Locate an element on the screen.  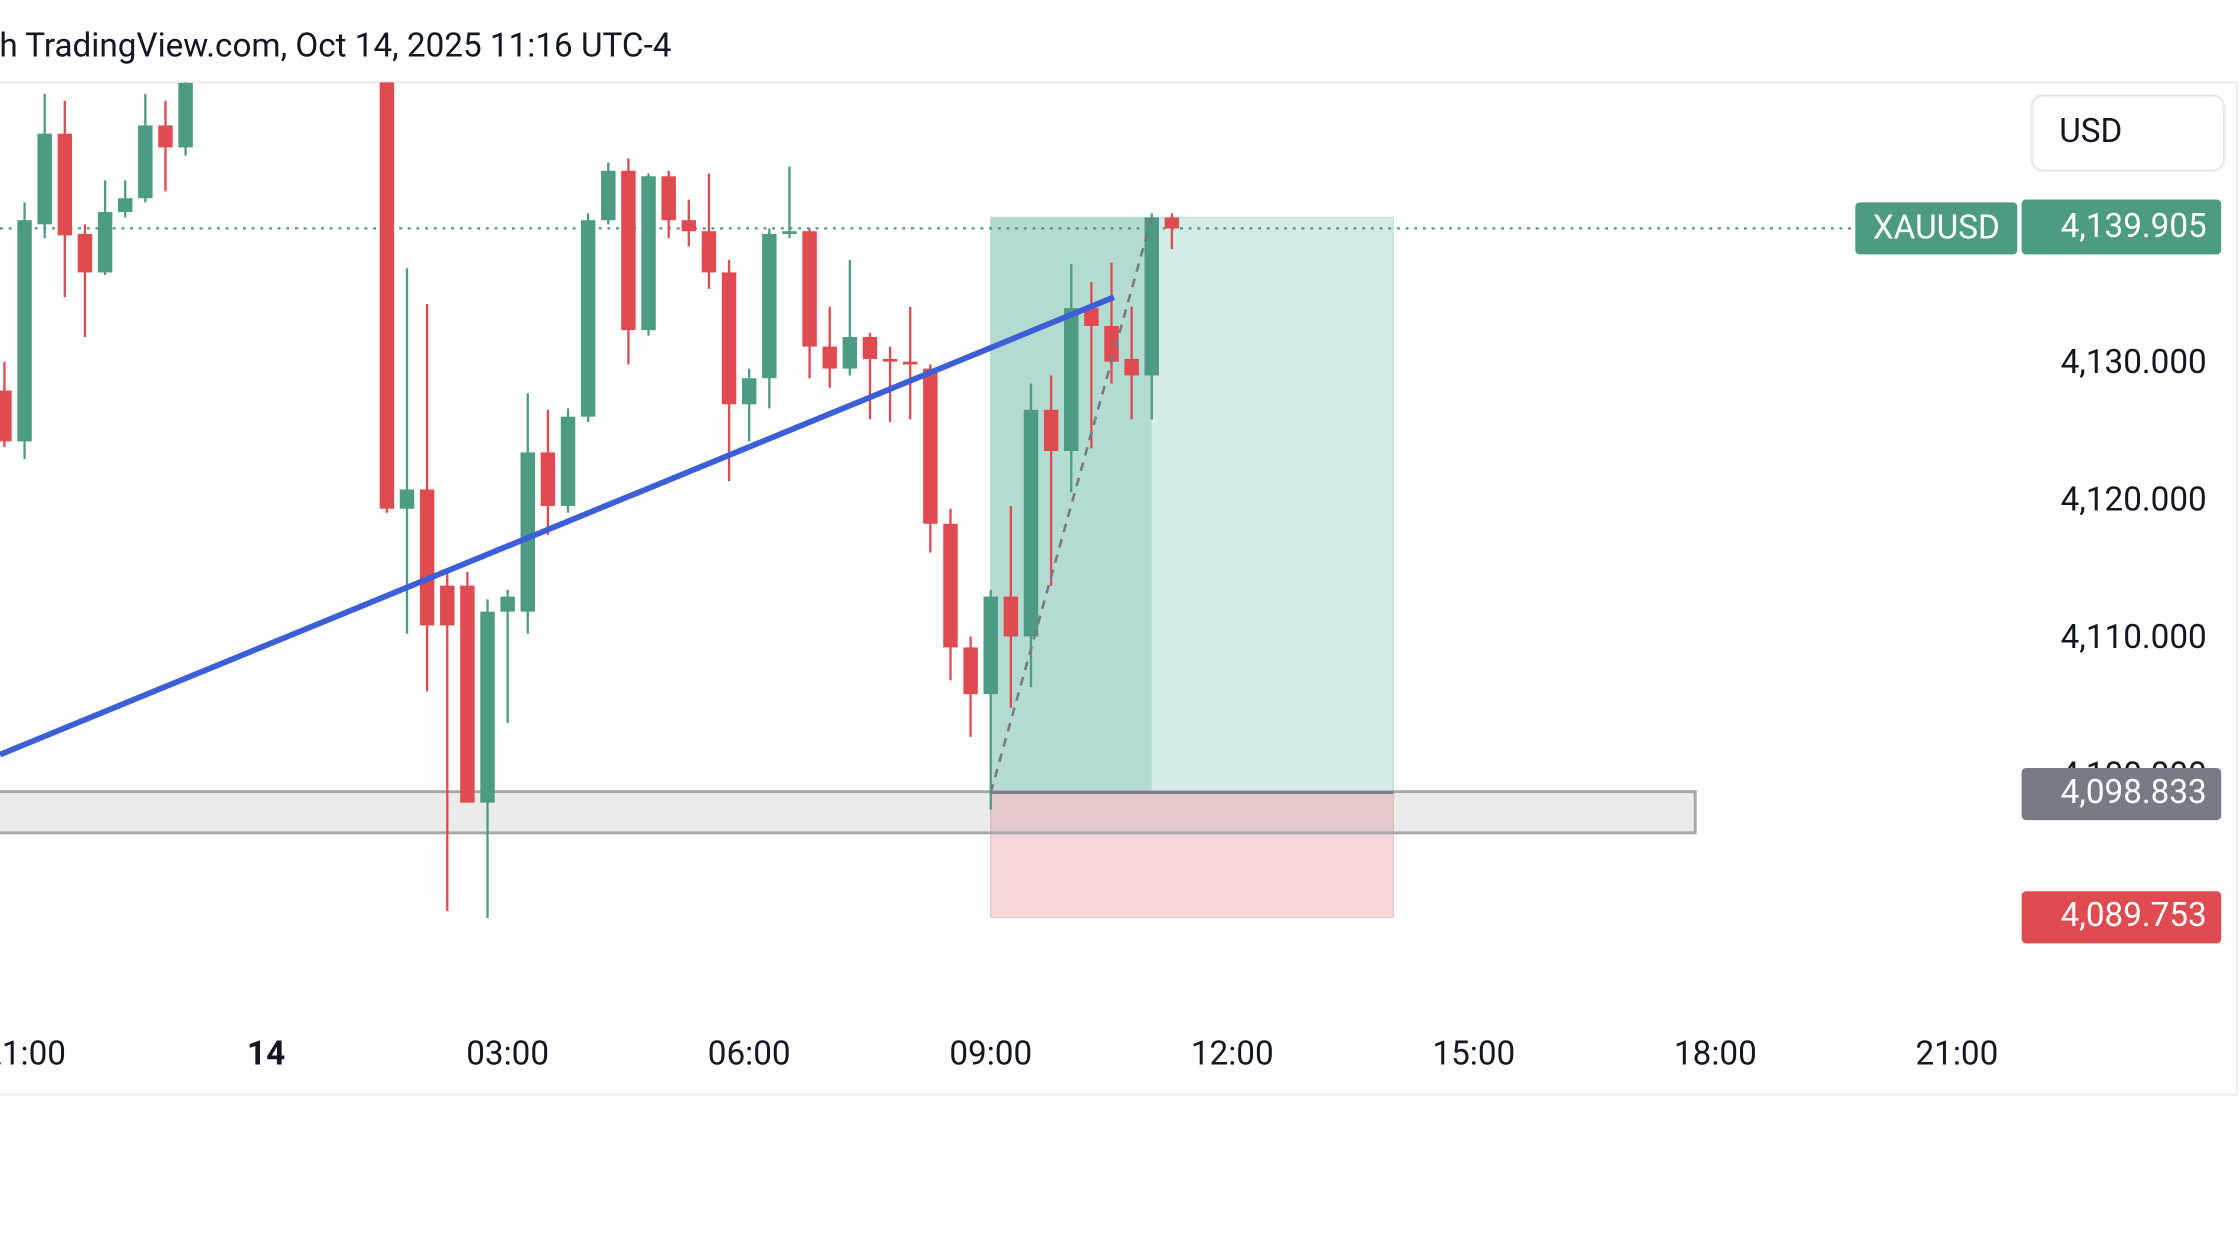
currency-button: USD is located at coordinates (2128, 133).